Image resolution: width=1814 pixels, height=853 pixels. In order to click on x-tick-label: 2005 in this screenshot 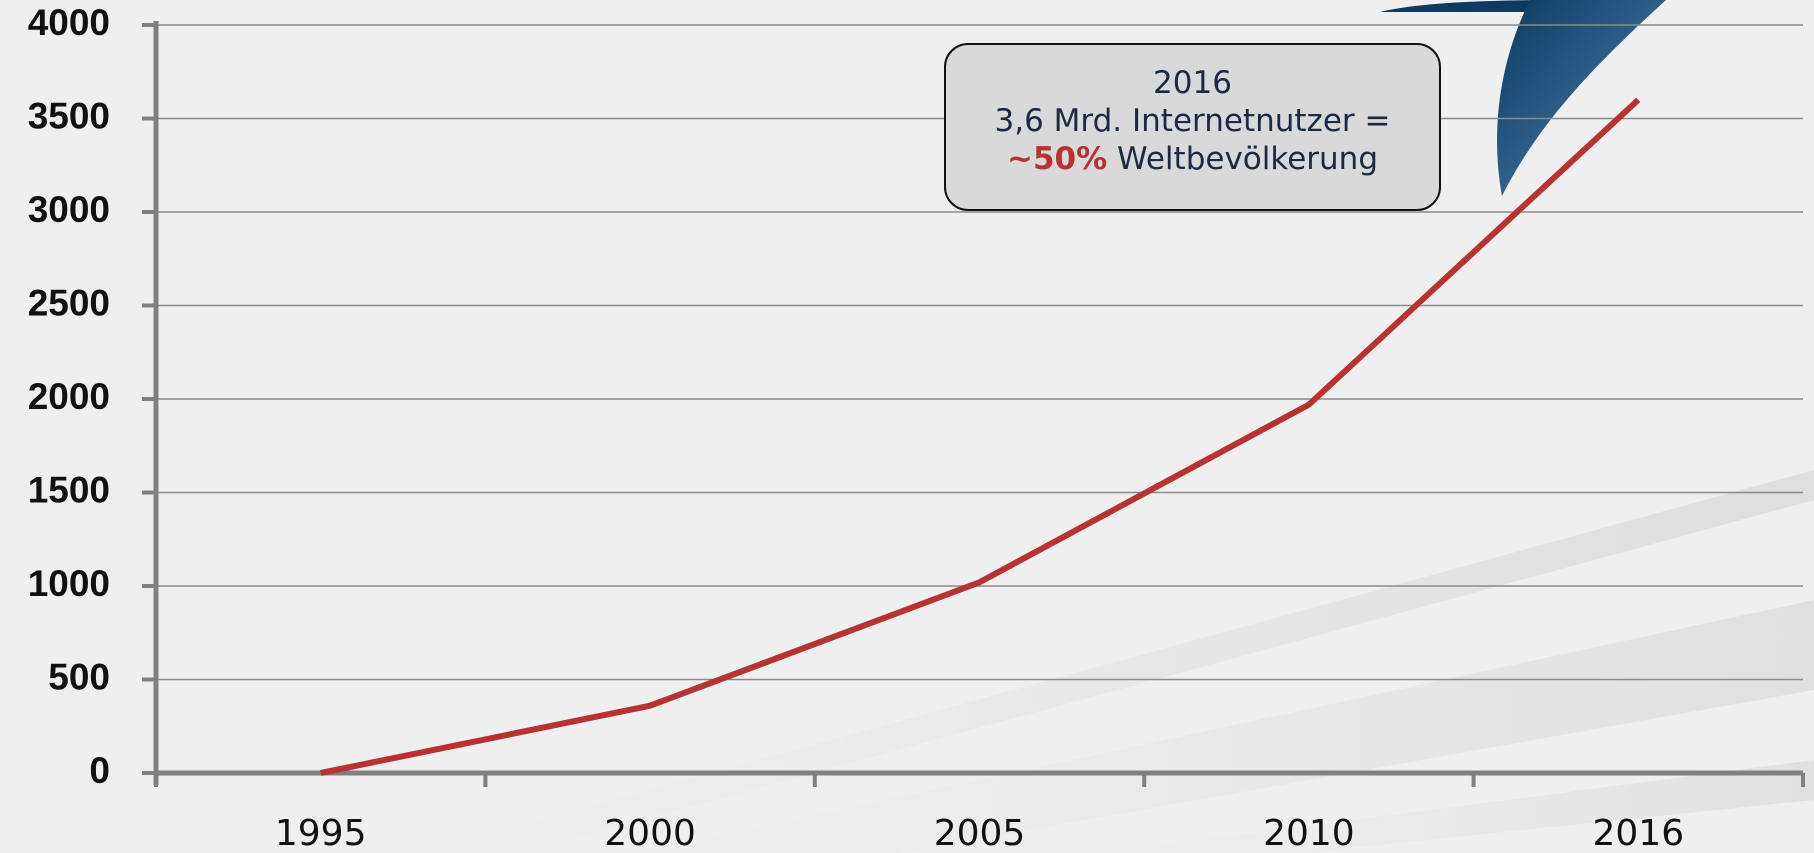, I will do `click(980, 833)`.